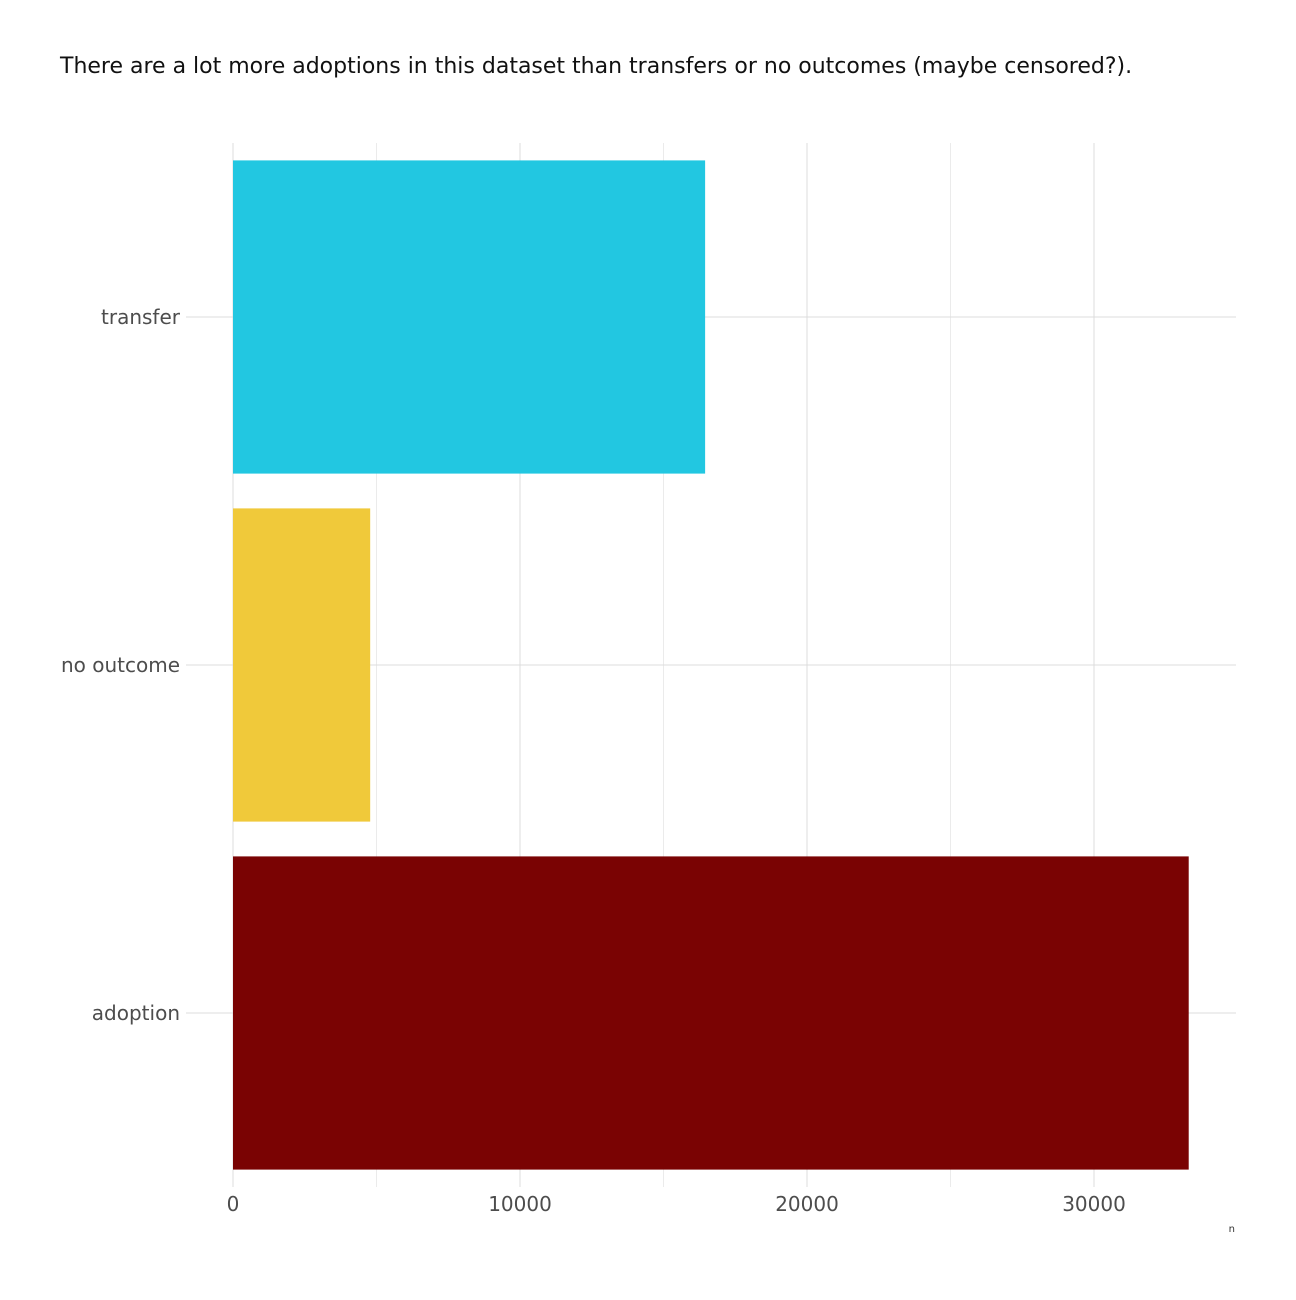 This screenshot has height=1300, width=1296. What do you see at coordinates (136, 1013) in the screenshot?
I see `y-tick-label: adoption` at bounding box center [136, 1013].